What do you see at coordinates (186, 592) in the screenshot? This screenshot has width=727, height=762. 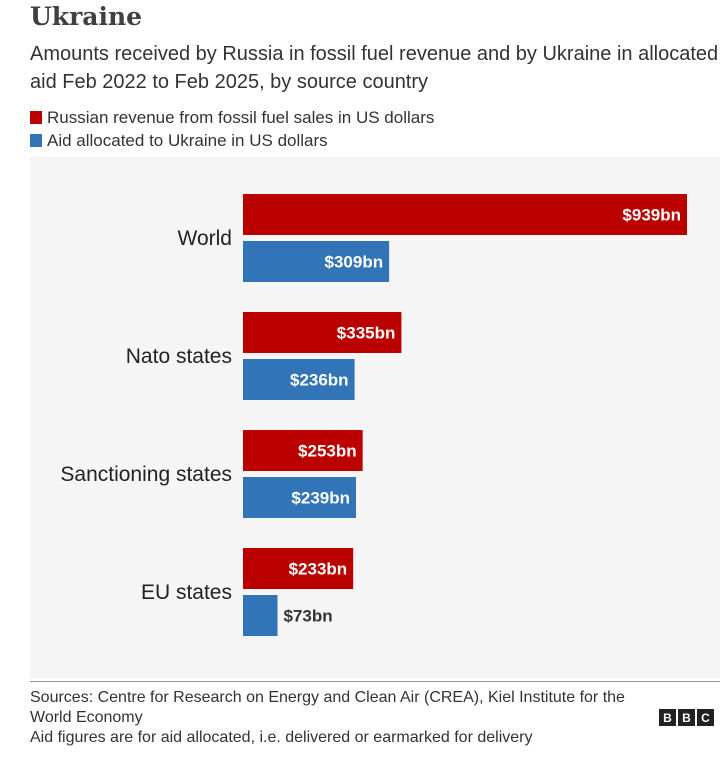 I see `category-label-eu-states: EU states` at bounding box center [186, 592].